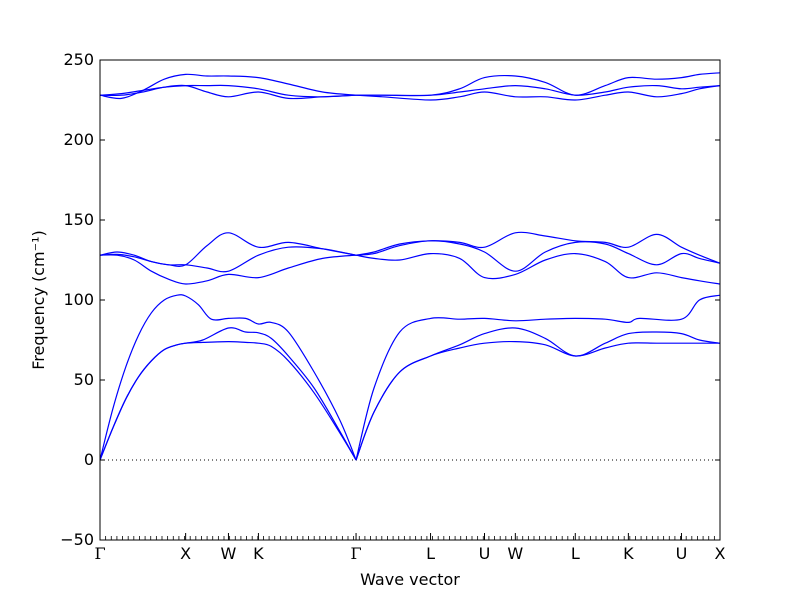  What do you see at coordinates (78, 299) in the screenshot?
I see `y-tick-label: 100` at bounding box center [78, 299].